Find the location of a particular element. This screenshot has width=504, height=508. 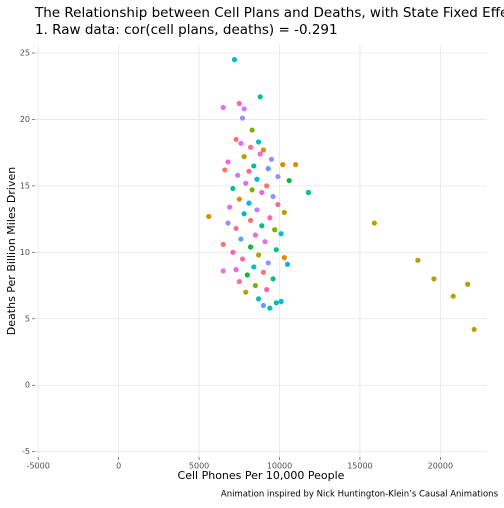

y-axis-label: Deaths Per Billion Miles Driven is located at coordinates (11, 251).